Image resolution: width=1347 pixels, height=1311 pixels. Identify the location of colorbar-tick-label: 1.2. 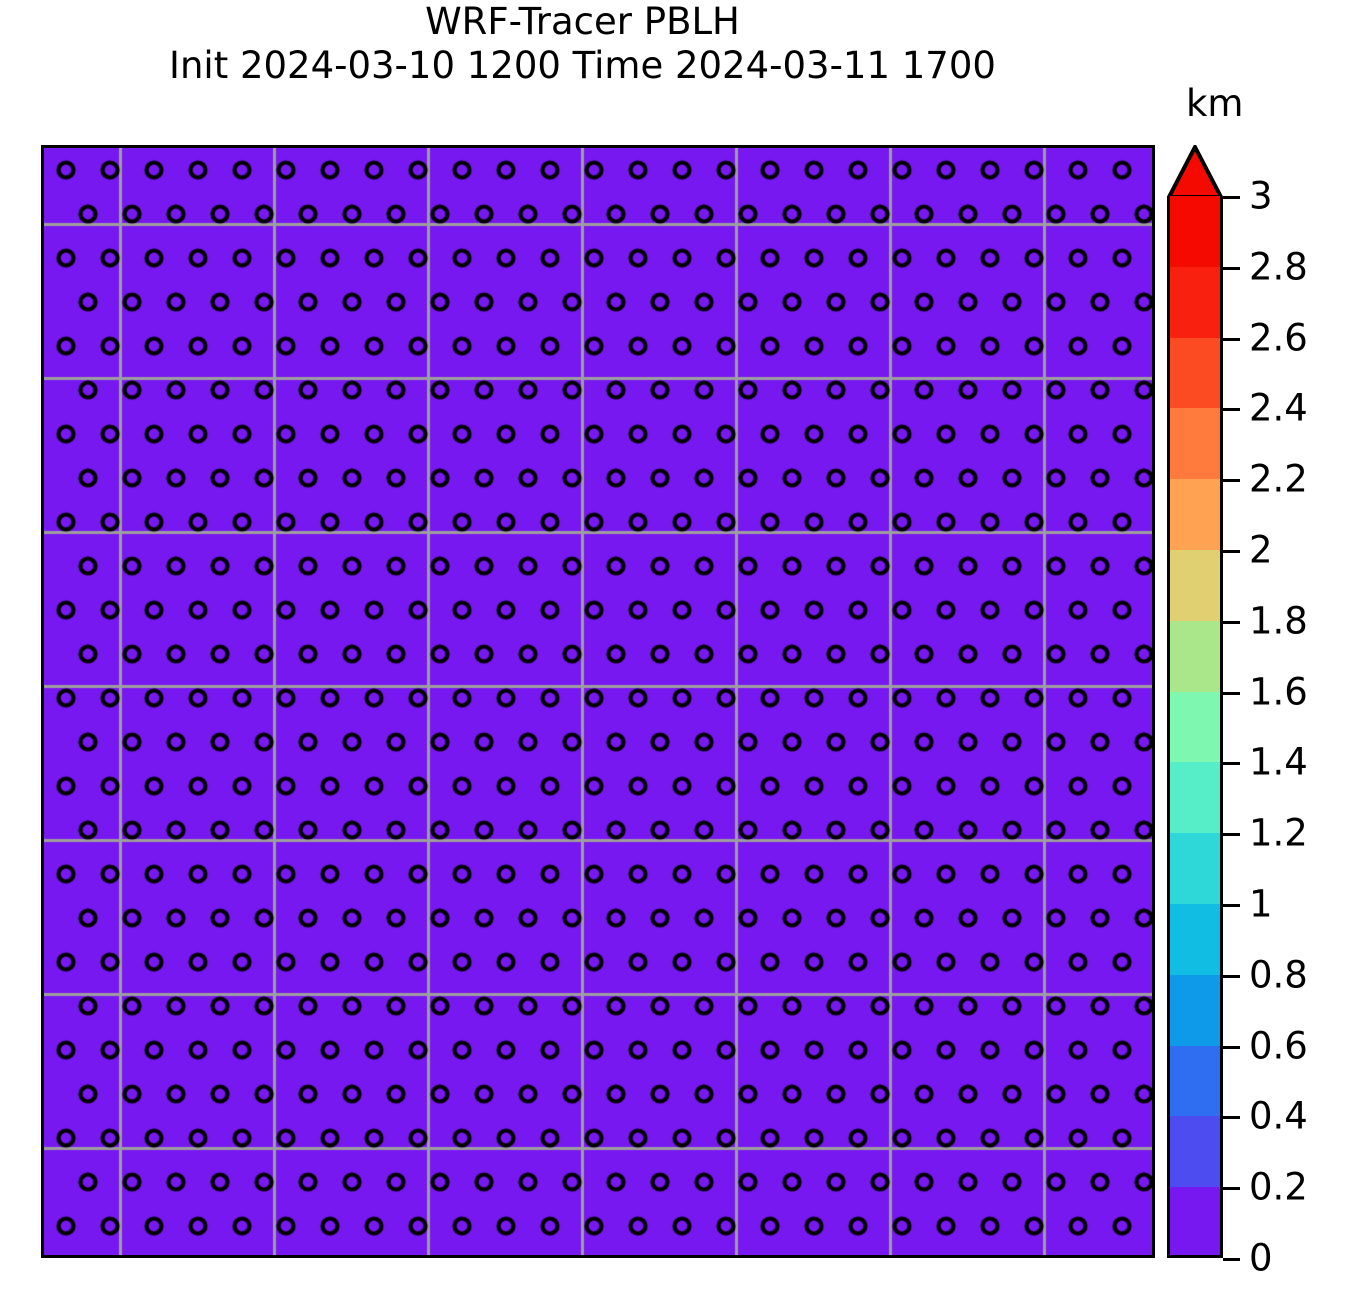
(1278, 833).